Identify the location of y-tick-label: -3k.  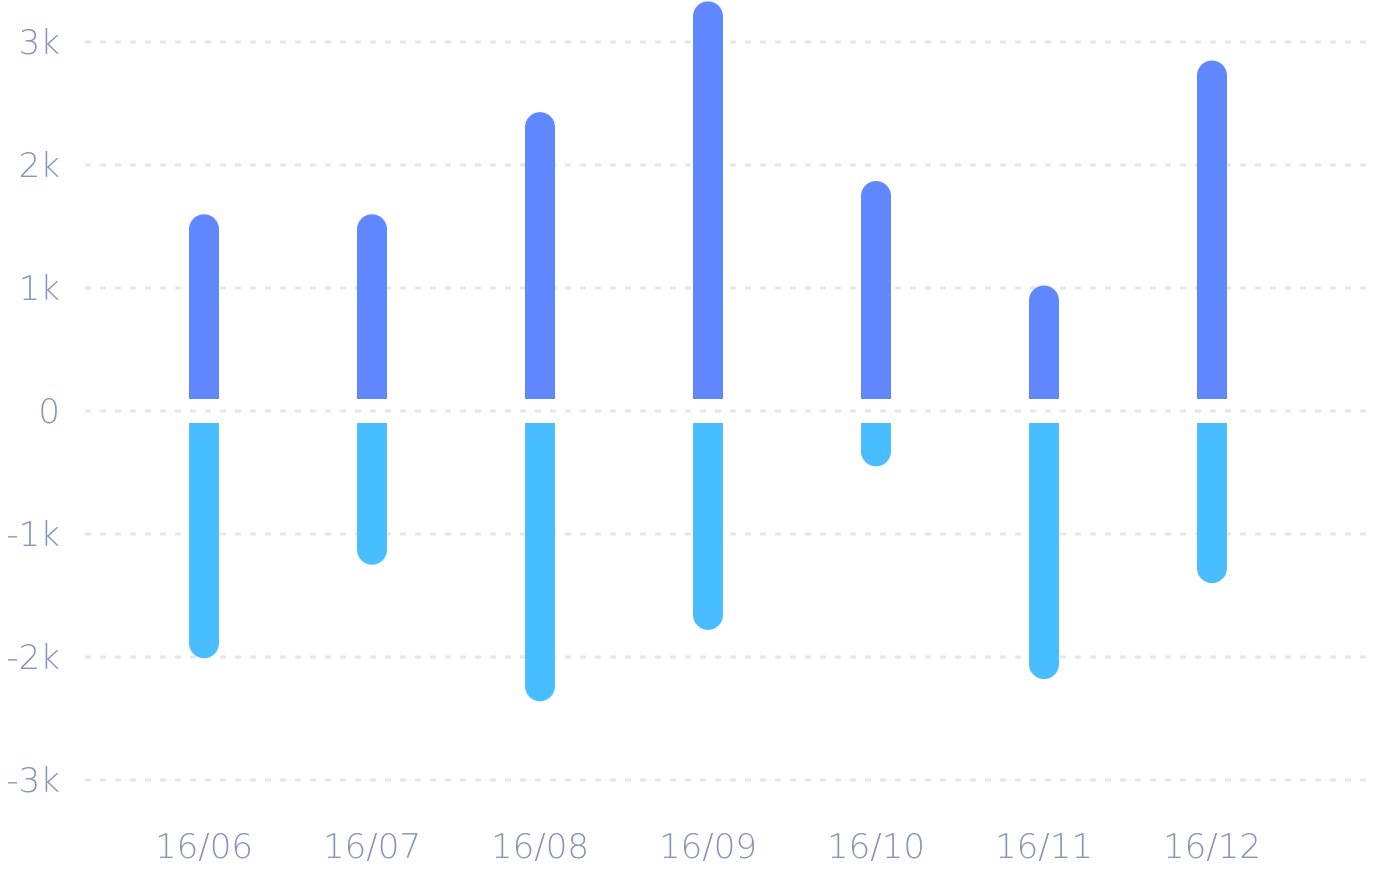
(33, 781).